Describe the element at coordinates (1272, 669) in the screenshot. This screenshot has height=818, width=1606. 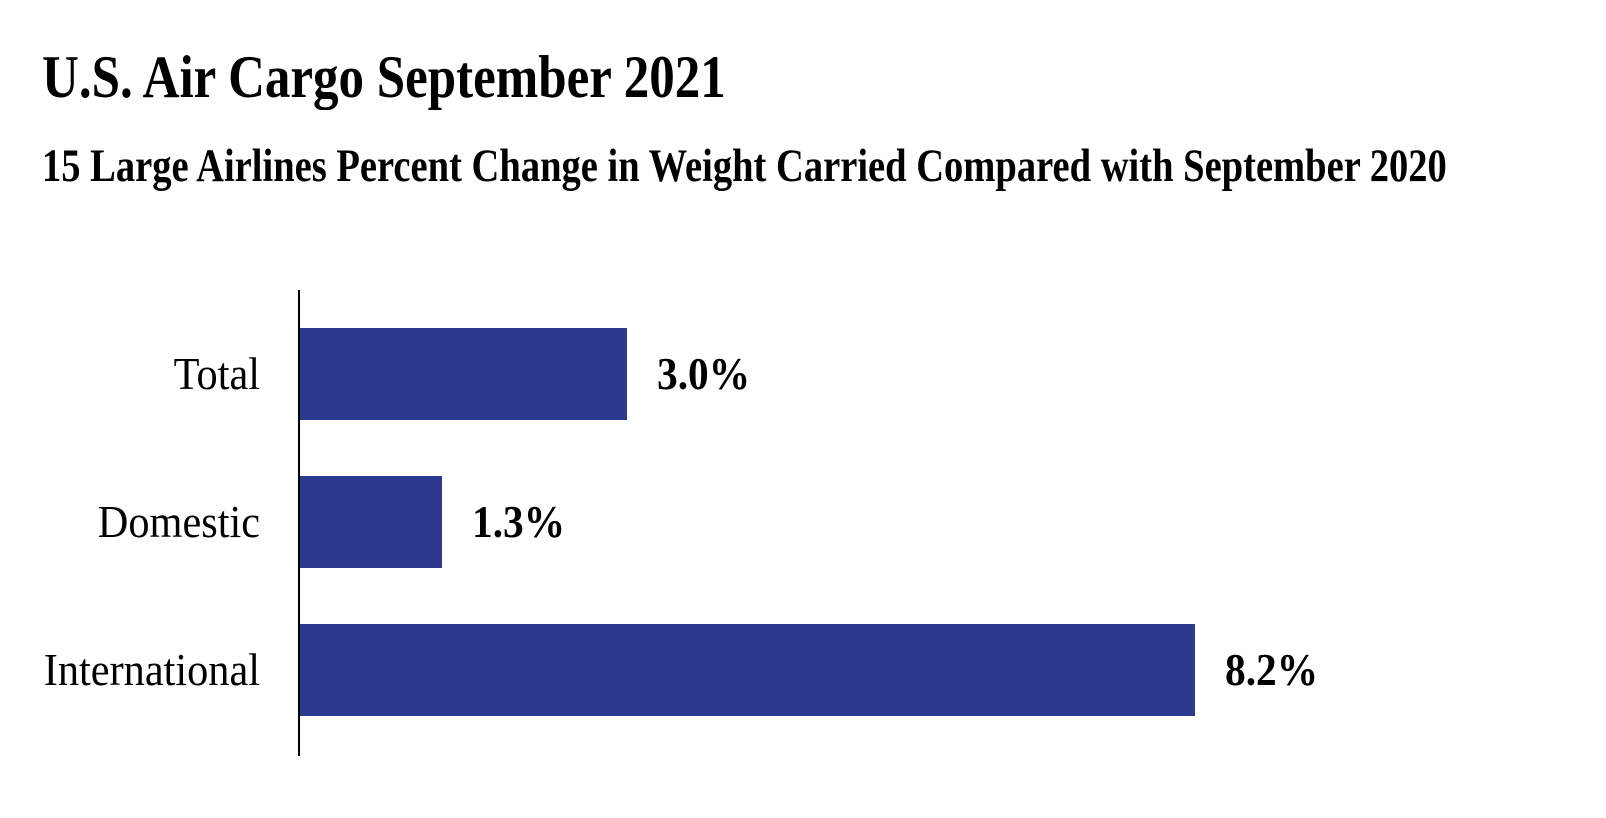
I see `value-label-international: 8.2%` at that location.